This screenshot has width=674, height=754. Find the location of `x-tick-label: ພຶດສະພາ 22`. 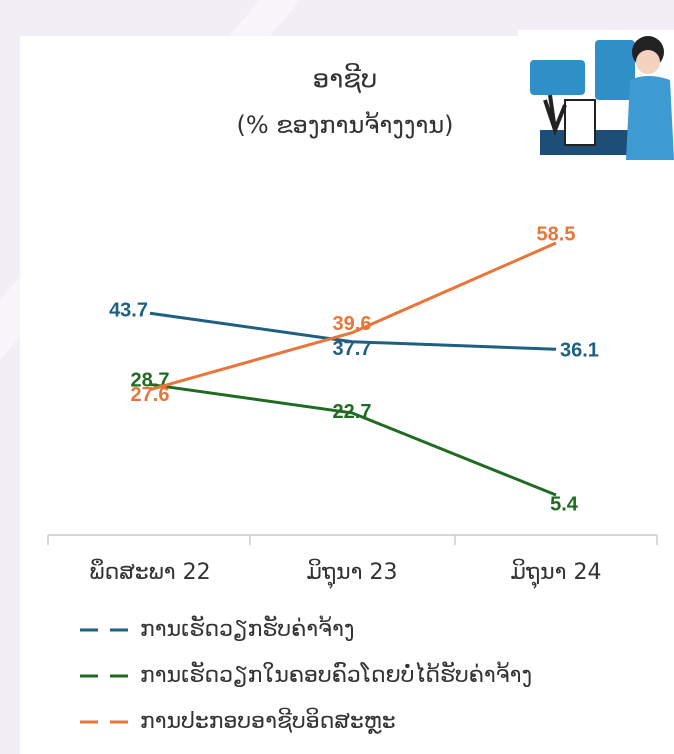

x-tick-label: ພຶດສະພາ 22 is located at coordinates (149, 572).